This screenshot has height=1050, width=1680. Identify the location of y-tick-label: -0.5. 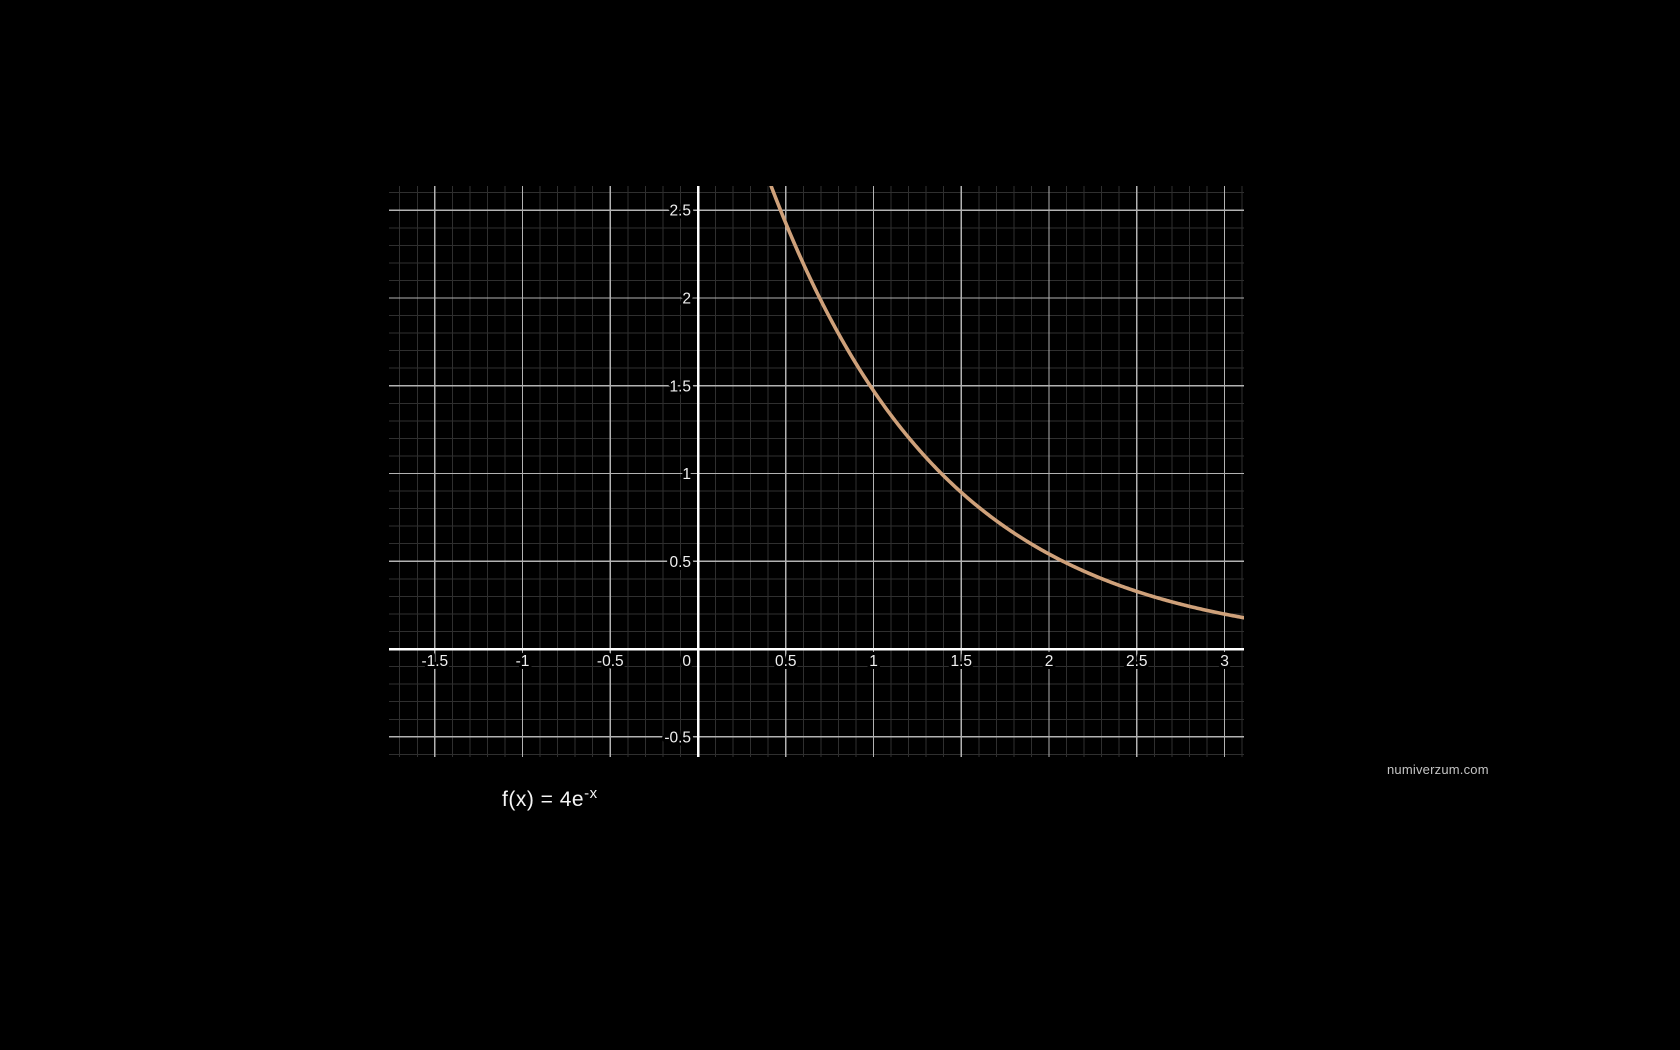
(677, 737).